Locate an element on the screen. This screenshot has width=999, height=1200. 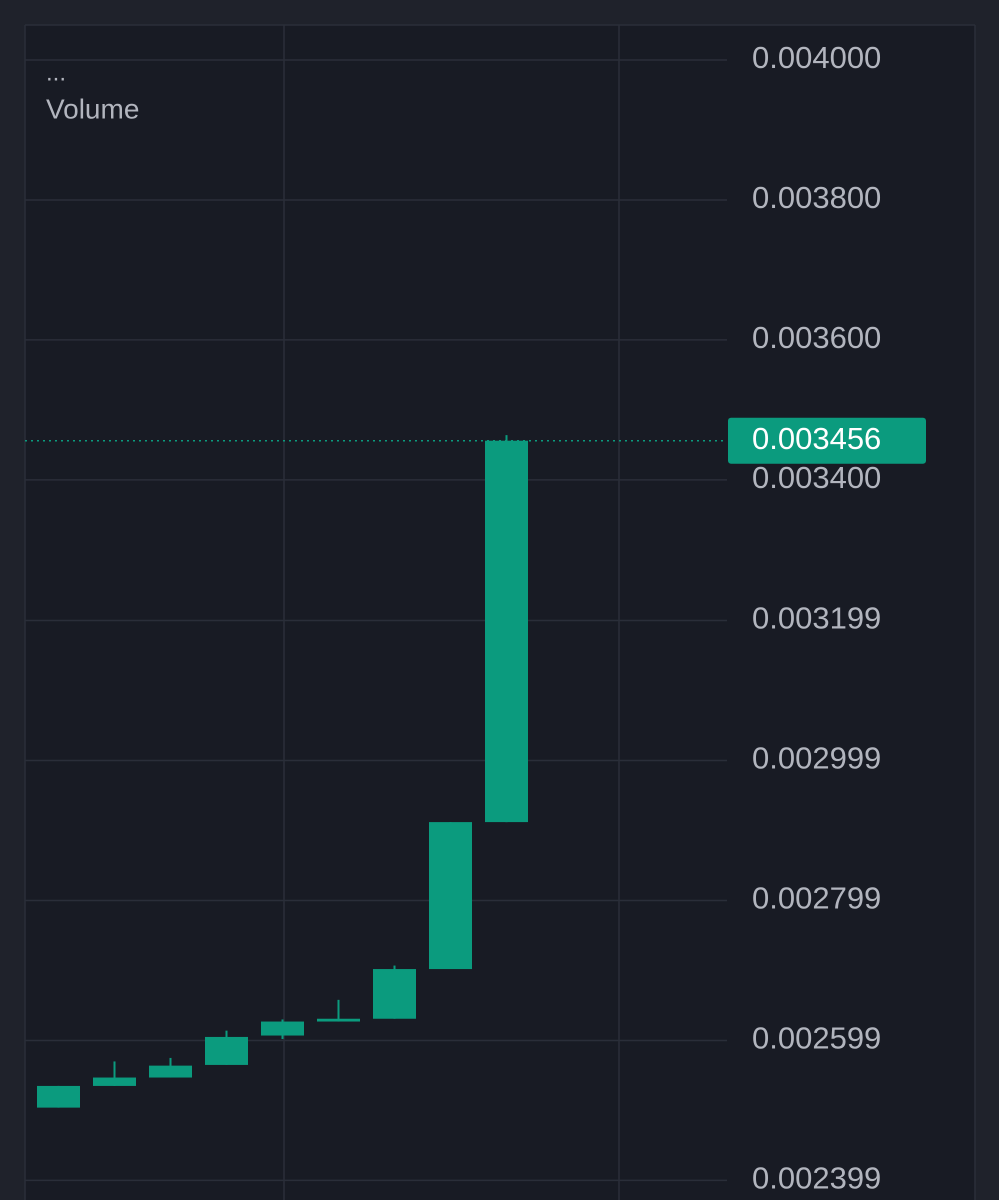
y-tick-label: 0.002399 is located at coordinates (816, 1178).